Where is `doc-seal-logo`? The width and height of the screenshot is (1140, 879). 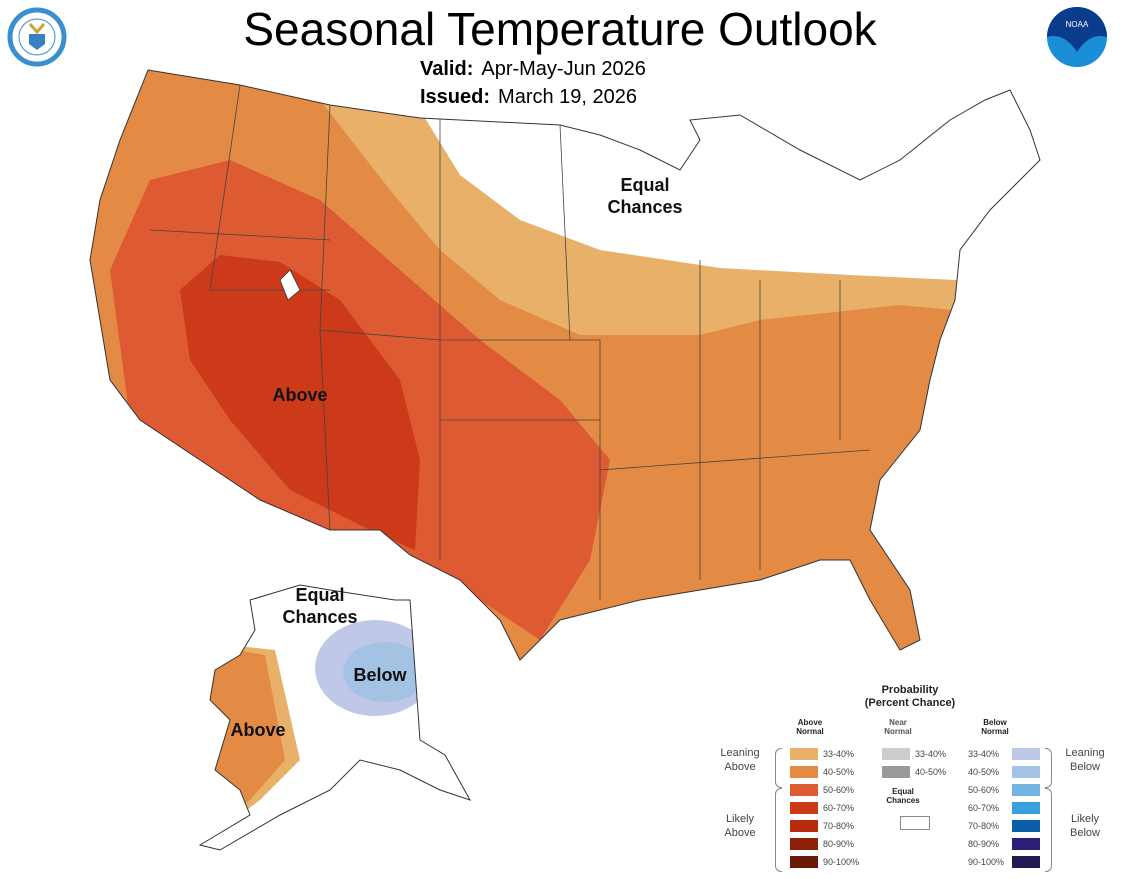 doc-seal-logo is located at coordinates (37, 37).